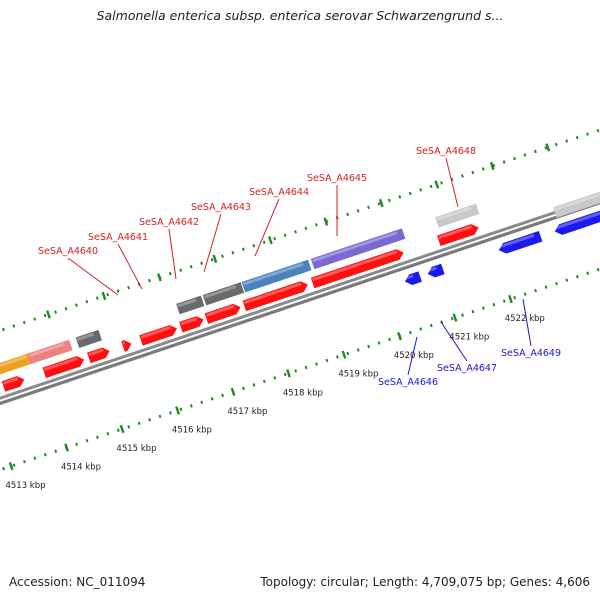  What do you see at coordinates (68, 251) in the screenshot?
I see `gene-label: SeSA_A4640` at bounding box center [68, 251].